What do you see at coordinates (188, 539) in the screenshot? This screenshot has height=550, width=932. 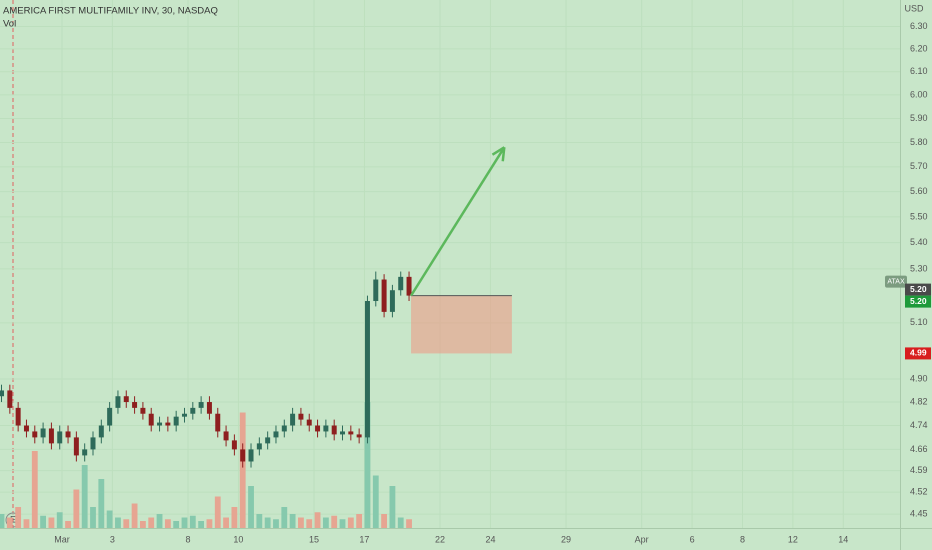 I see `x-tick-label: 8` at bounding box center [188, 539].